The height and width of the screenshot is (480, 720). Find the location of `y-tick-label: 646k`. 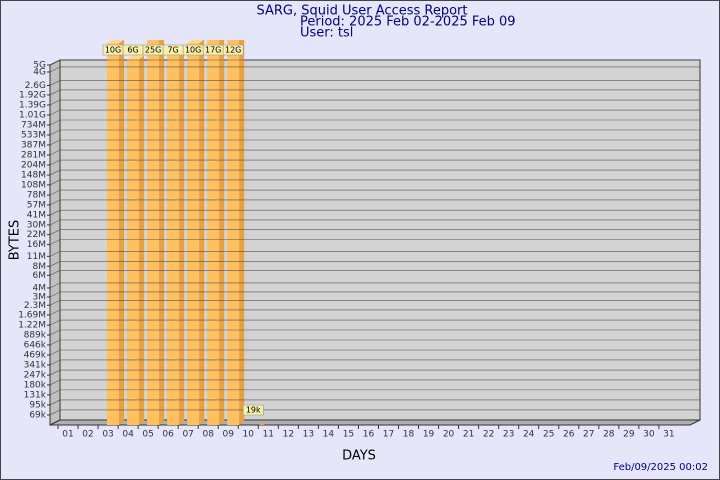

y-tick-label: 646k is located at coordinates (35, 345).